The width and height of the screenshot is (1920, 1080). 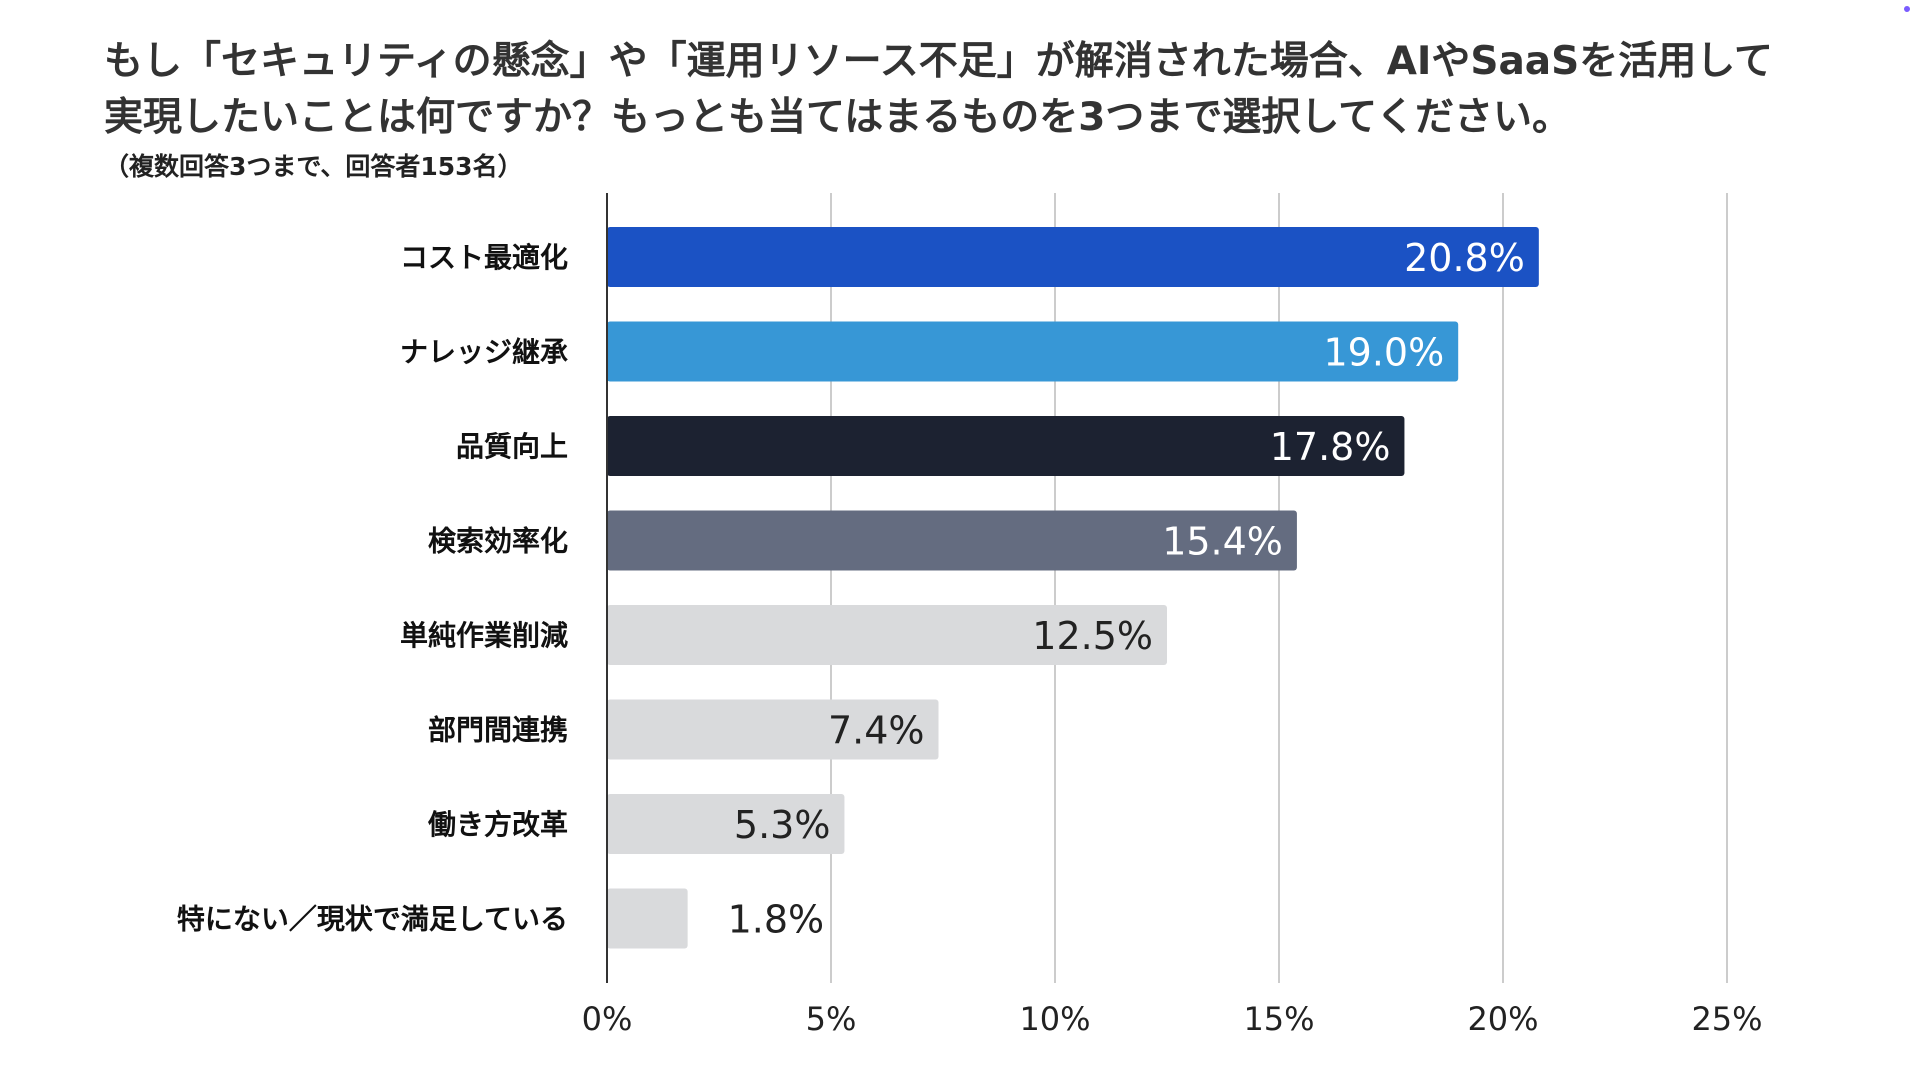 What do you see at coordinates (1092, 636) in the screenshot?
I see `value-label: 12.5%` at bounding box center [1092, 636].